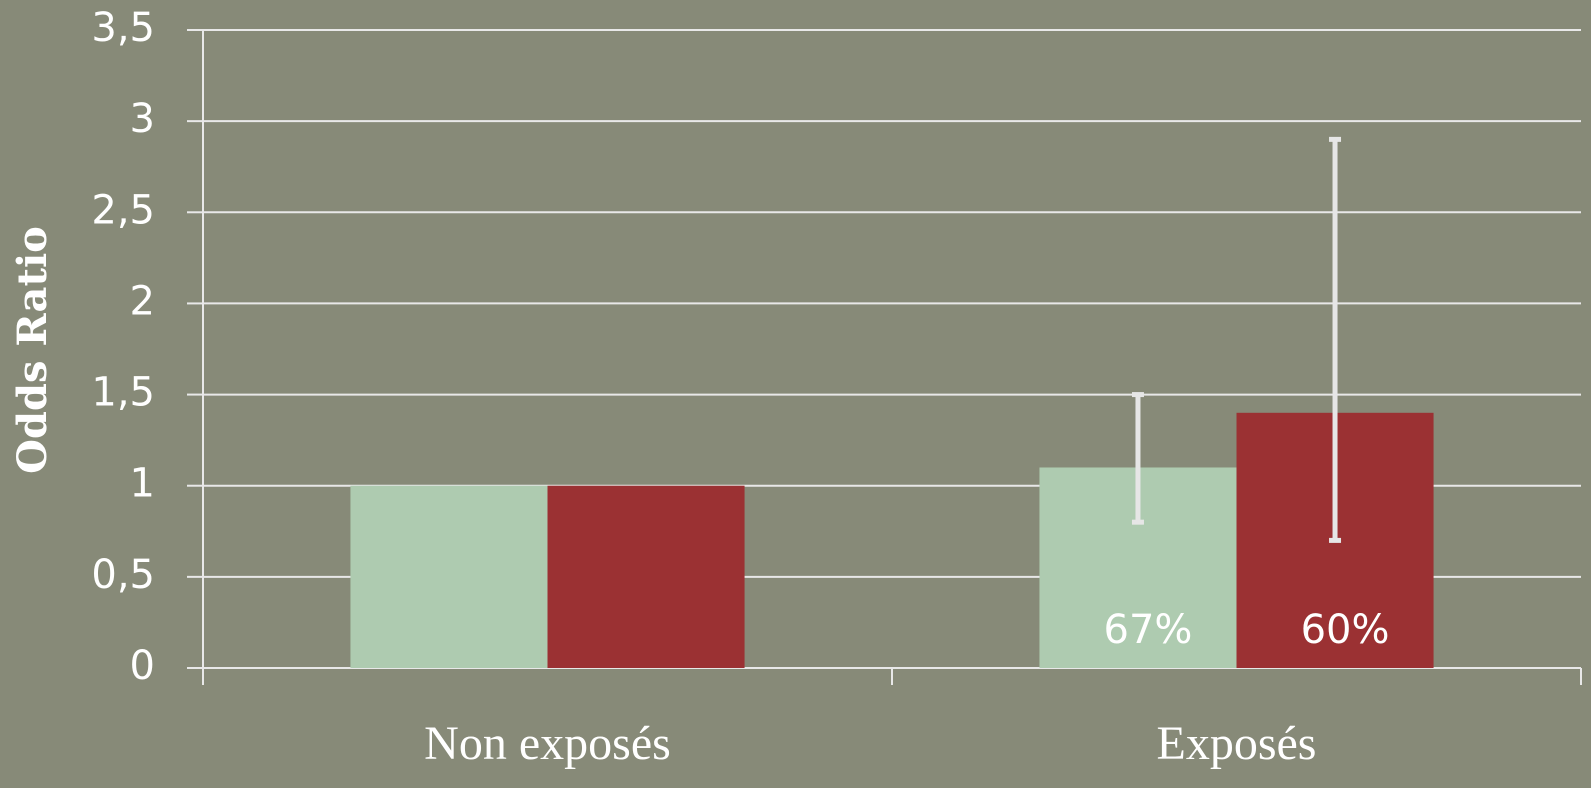 The width and height of the screenshot is (1591, 788). What do you see at coordinates (123, 28) in the screenshot?
I see `y-tick-label: 3,5` at bounding box center [123, 28].